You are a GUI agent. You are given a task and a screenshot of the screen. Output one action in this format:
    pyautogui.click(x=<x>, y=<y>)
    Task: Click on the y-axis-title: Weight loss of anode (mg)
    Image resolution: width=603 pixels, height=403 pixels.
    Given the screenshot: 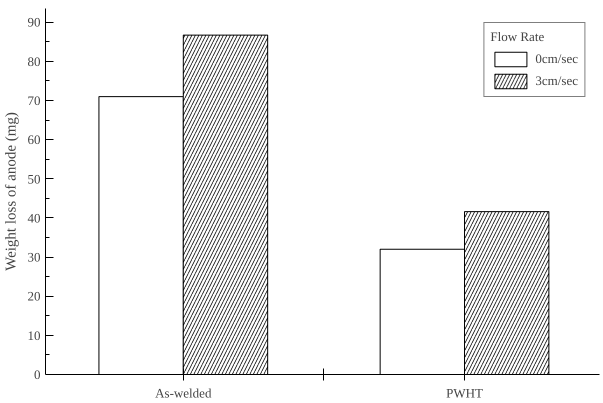 What is the action you would take?
    pyautogui.click(x=12, y=191)
    